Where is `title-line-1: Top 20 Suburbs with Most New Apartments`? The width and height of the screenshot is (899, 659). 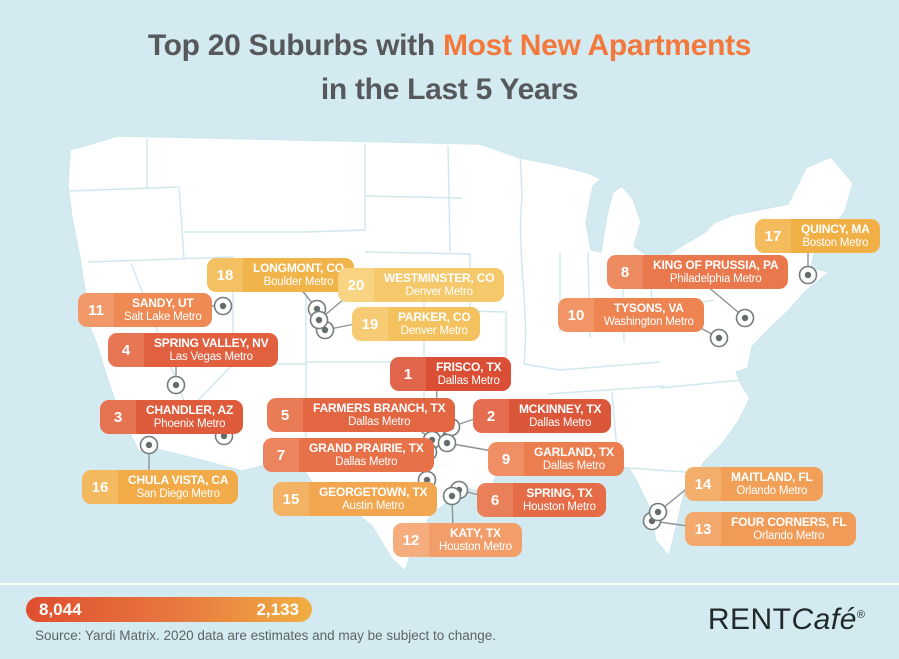 title-line-1: Top 20 Suburbs with Most New Apartments is located at coordinates (449, 46).